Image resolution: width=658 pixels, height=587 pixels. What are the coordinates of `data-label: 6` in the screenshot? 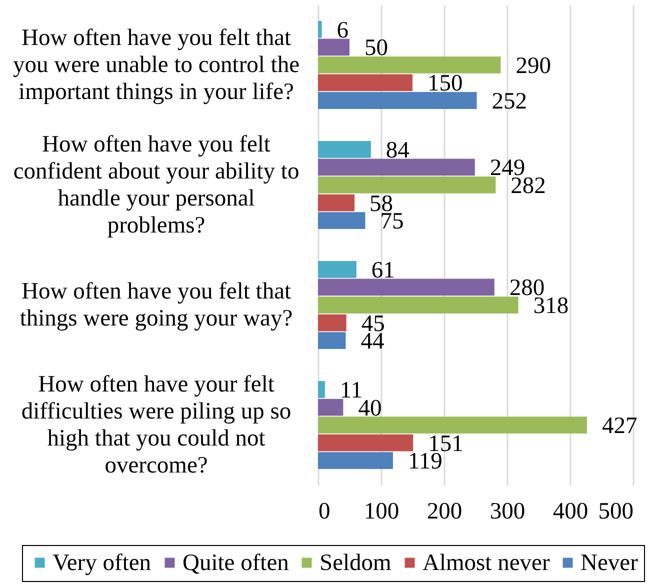 It's located at (342, 30).